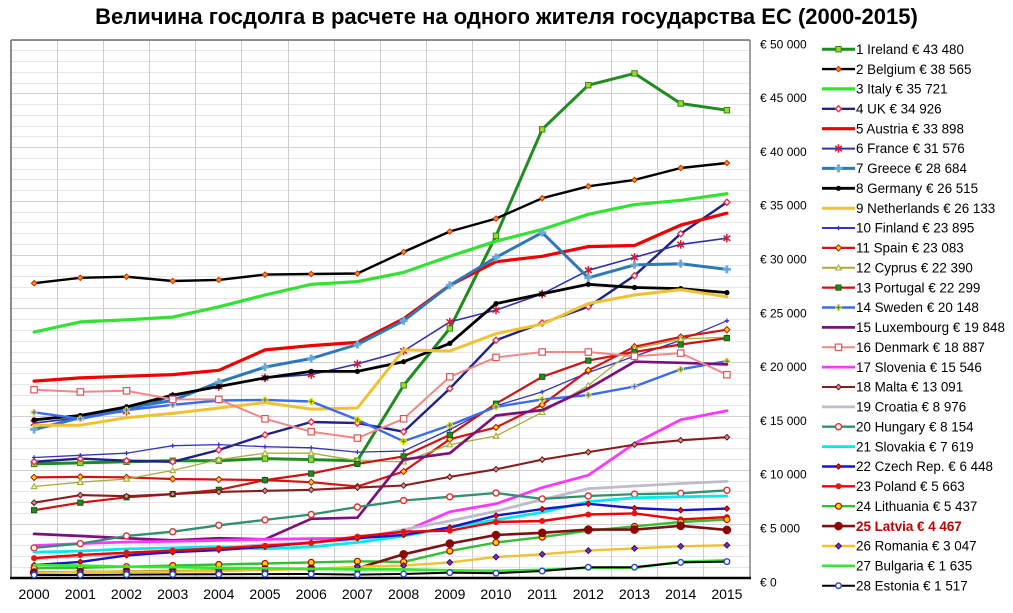 This screenshot has width=1013, height=613. Describe the element at coordinates (34, 594) in the screenshot. I see `svg-text: 2000` at that location.